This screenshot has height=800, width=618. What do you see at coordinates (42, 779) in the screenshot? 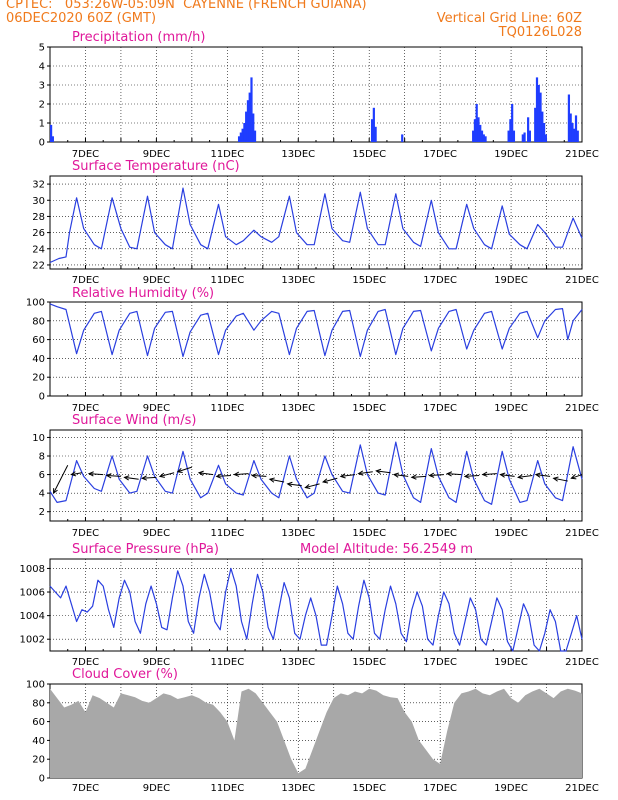
I see `panel-5-ytick-label: 0` at bounding box center [42, 779].